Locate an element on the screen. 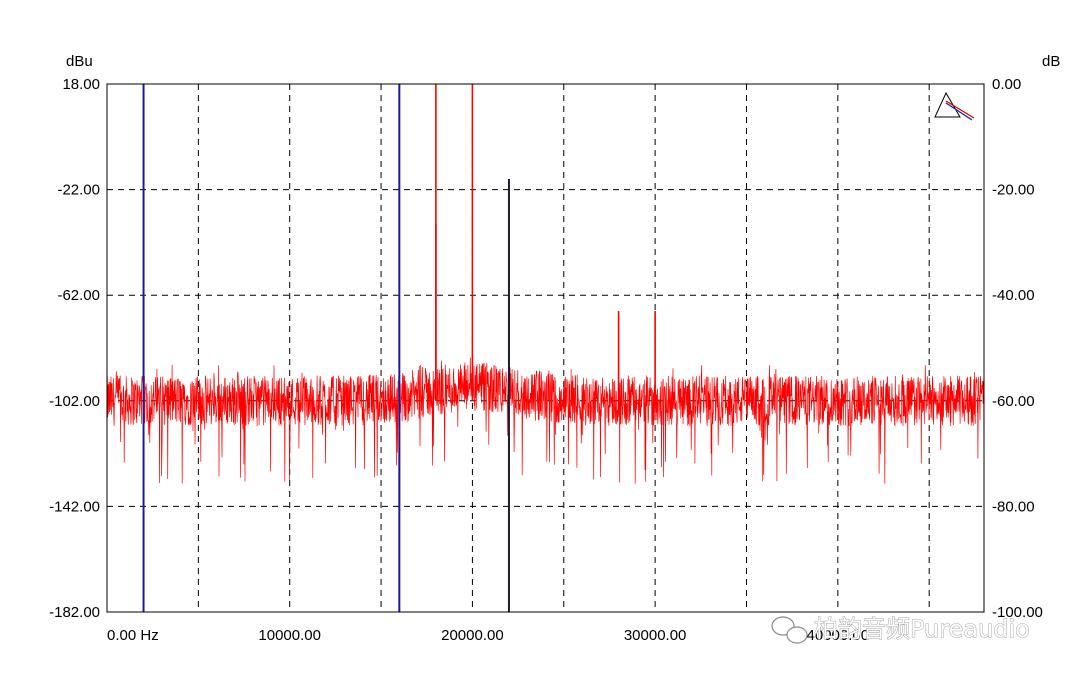  right-tick-label: -60.00 is located at coordinates (1013, 401).